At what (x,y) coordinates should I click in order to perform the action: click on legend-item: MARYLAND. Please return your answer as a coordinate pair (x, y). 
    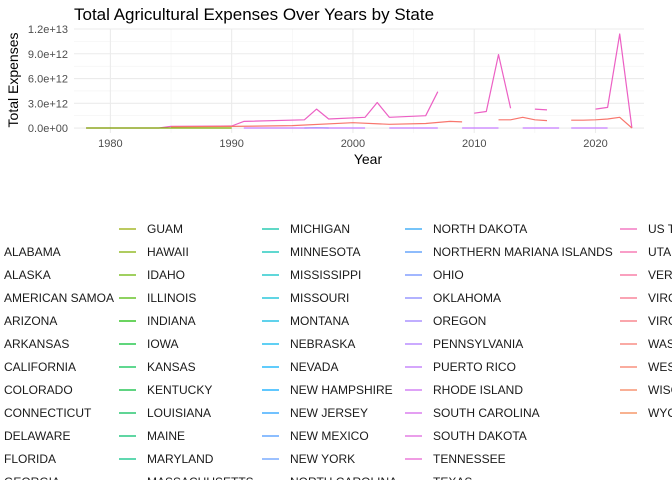
    Looking at the image, I should click on (166, 459).